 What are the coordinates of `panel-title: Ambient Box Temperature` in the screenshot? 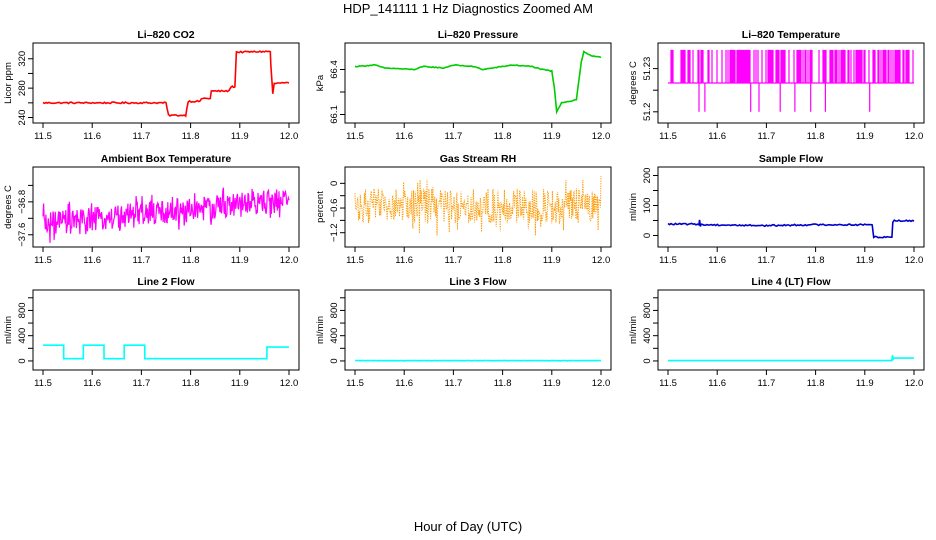 It's located at (166, 159).